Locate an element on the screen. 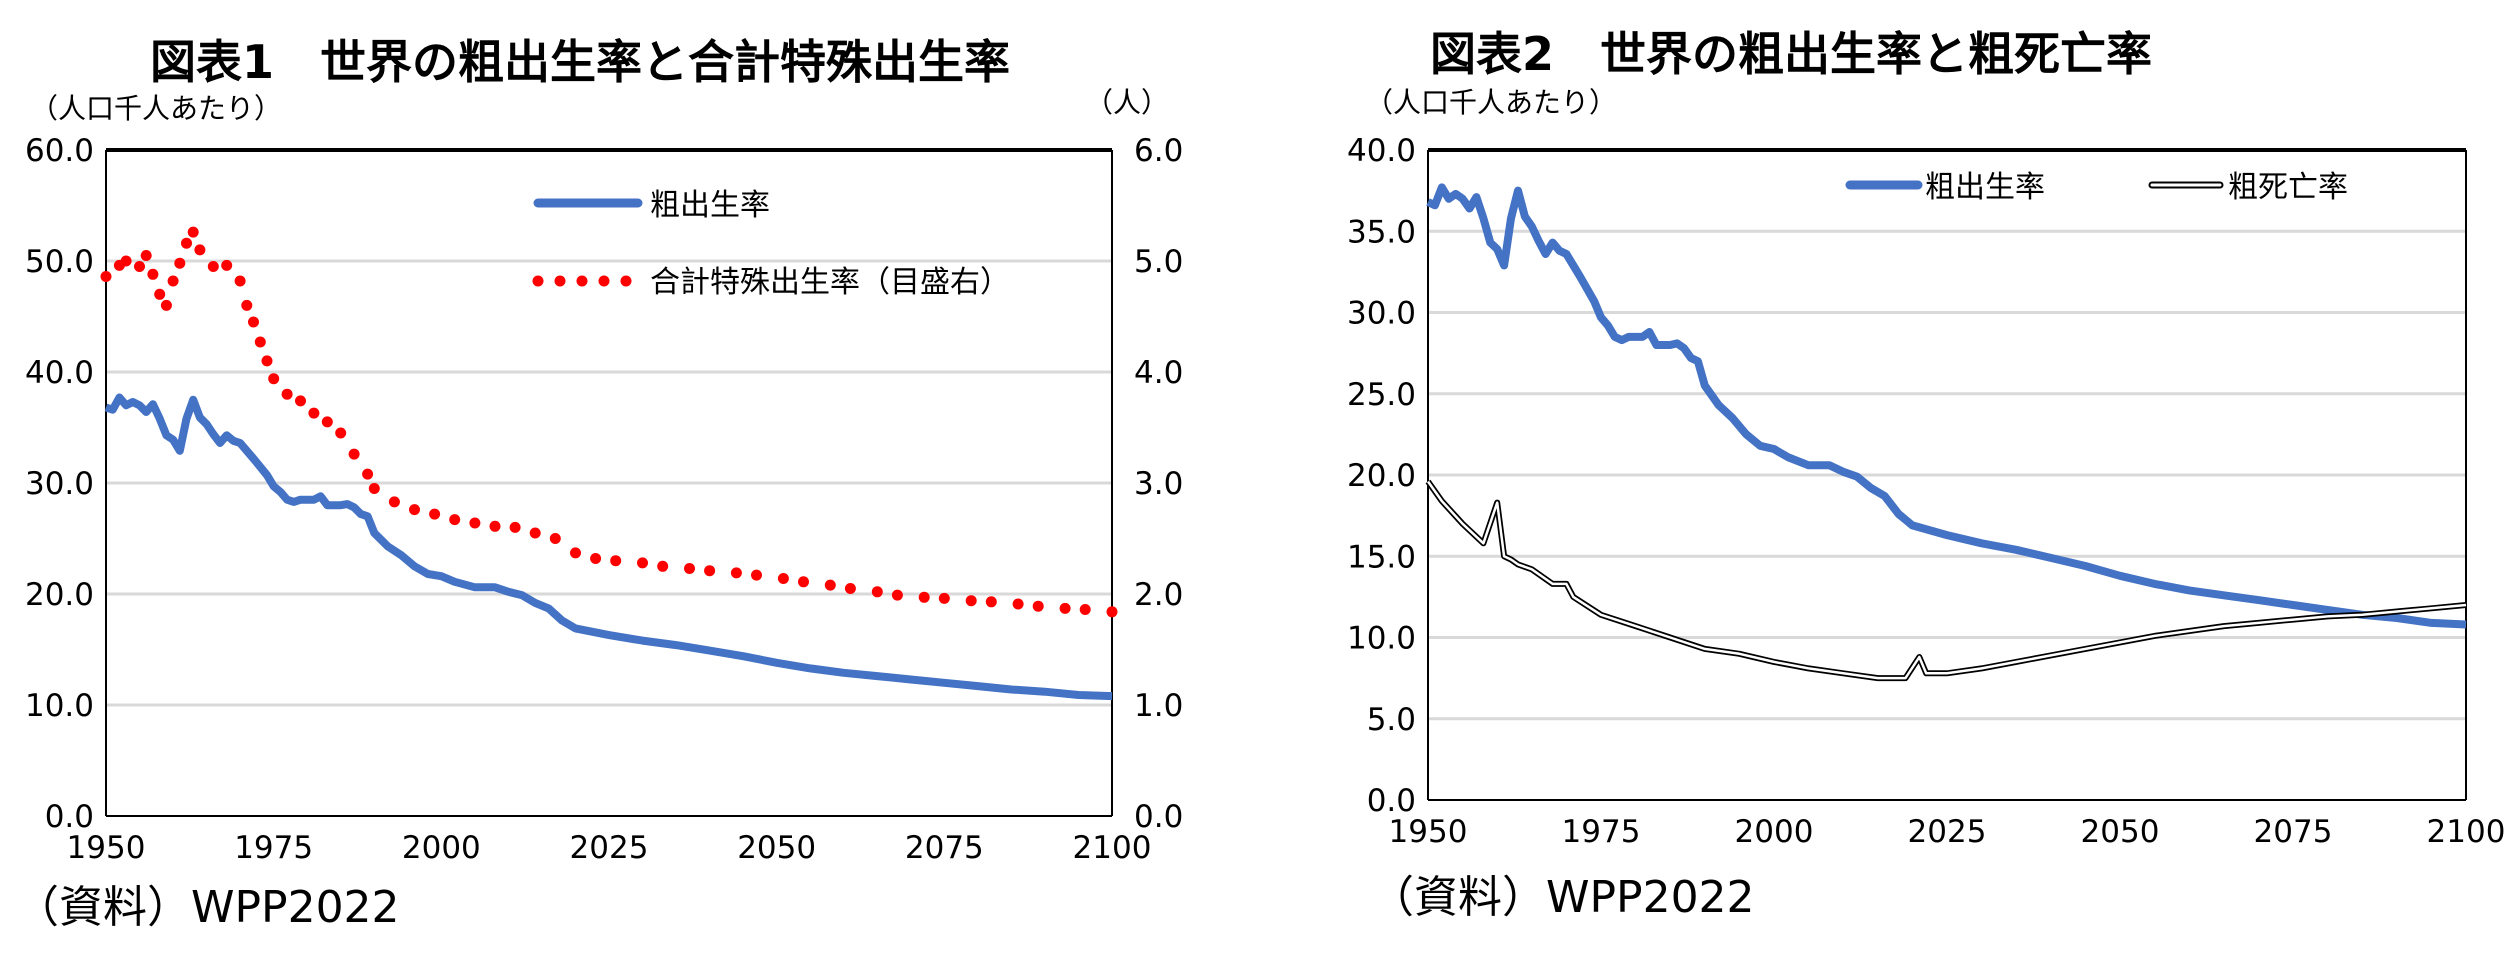 The image size is (2514, 956). y-tick-label: 0.0 is located at coordinates (1391, 801).